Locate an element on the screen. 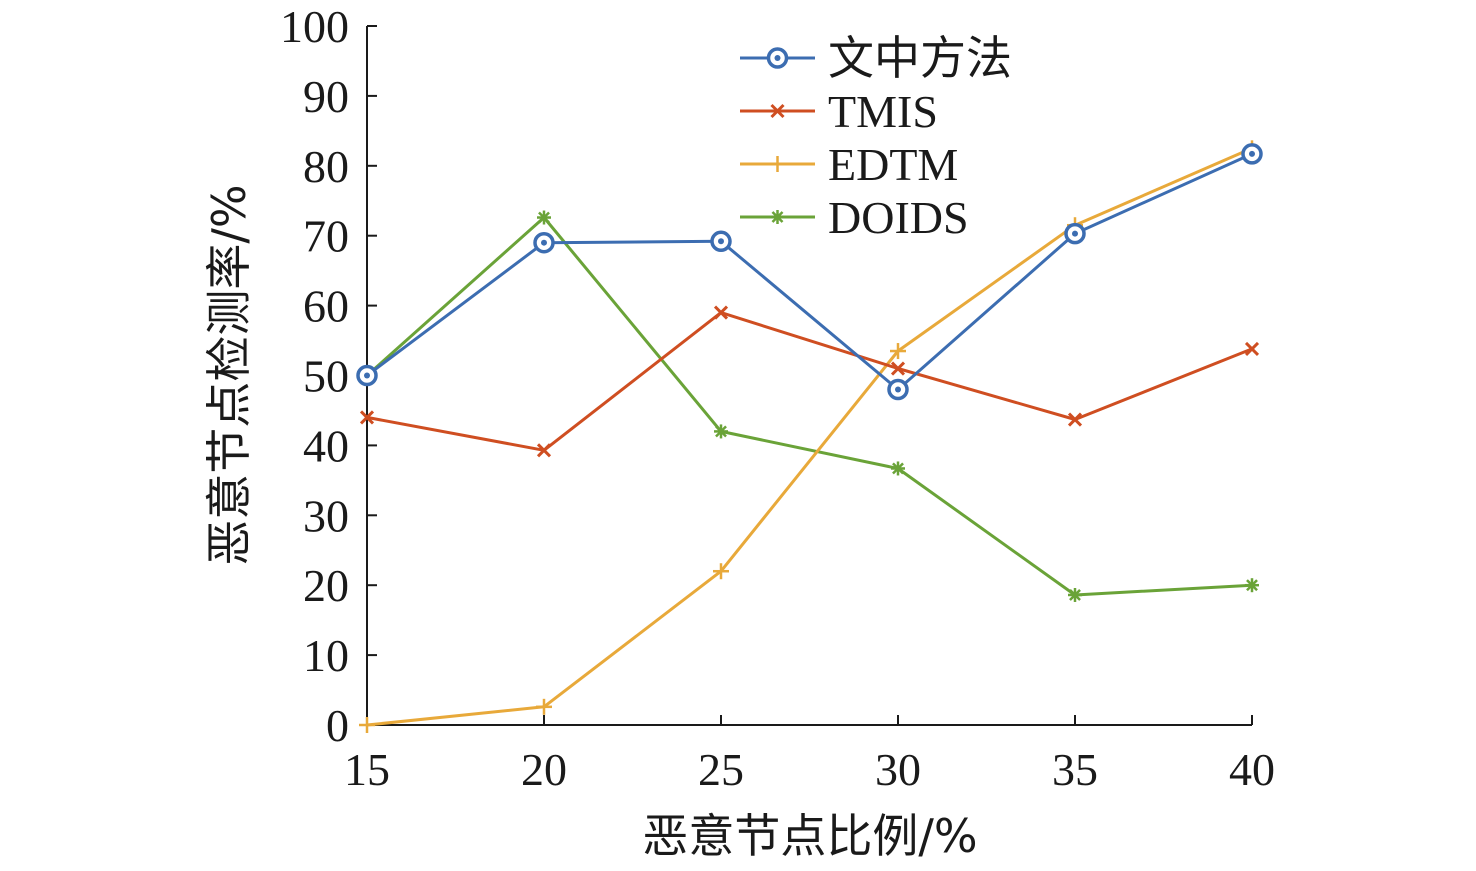 The height and width of the screenshot is (871, 1476). x-tick-label: 15 is located at coordinates (367, 769).